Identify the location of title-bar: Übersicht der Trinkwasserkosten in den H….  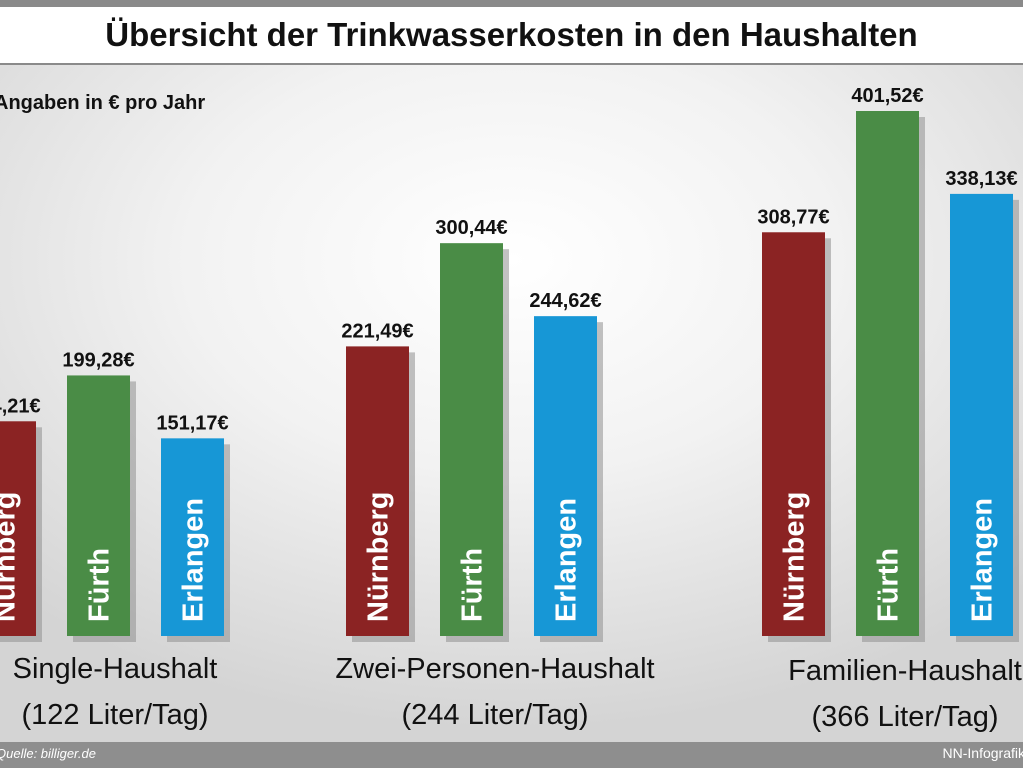
(511, 36).